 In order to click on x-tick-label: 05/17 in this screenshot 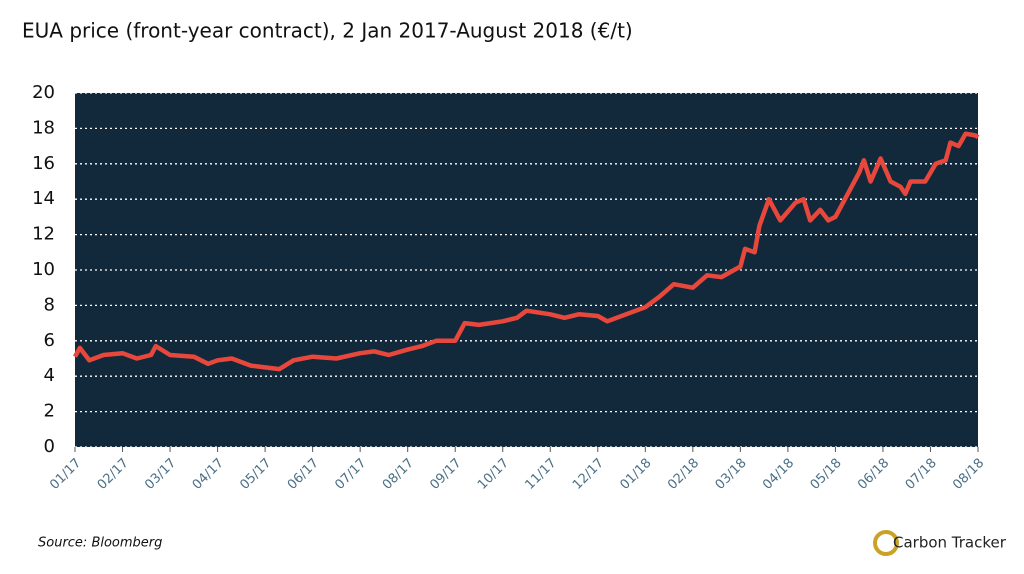, I will do `click(255, 474)`.